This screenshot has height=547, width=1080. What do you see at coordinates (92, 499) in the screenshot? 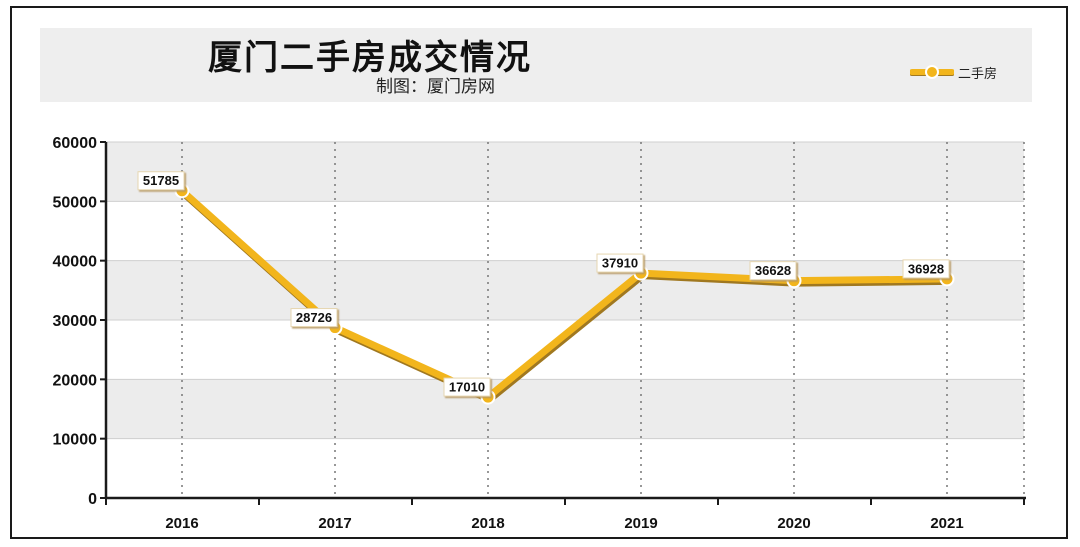
I see `y-tick-label: 0` at bounding box center [92, 499].